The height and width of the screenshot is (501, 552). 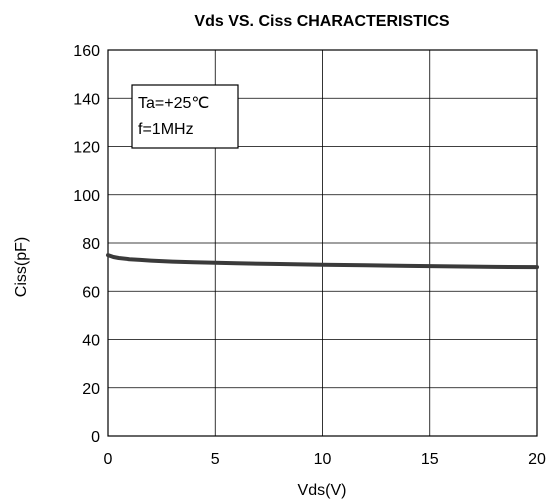 I want to click on y-tick-label: 20, so click(x=91, y=389).